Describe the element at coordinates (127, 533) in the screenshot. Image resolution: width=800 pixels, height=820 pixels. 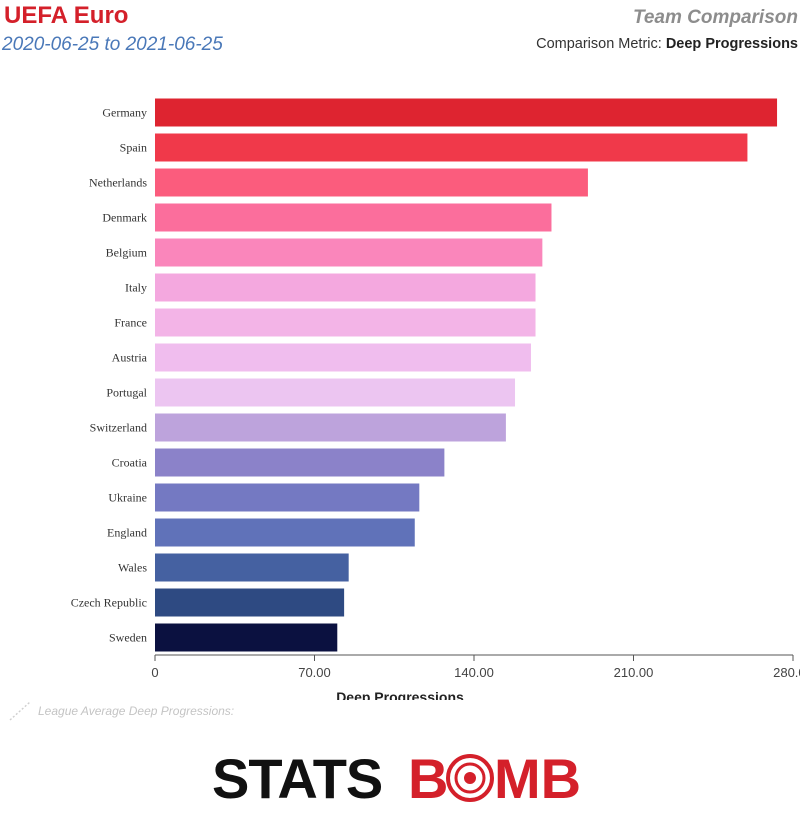
I see `y-tick-label: England` at that location.